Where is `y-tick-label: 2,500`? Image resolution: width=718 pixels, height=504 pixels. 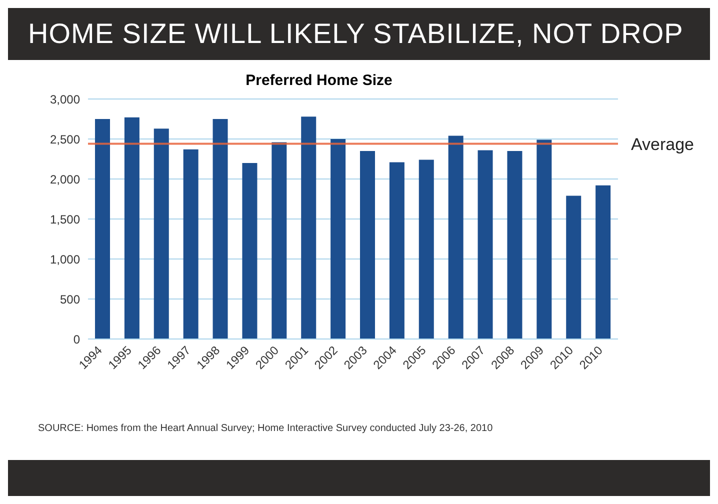
y-tick-label: 2,500 is located at coordinates (65, 139).